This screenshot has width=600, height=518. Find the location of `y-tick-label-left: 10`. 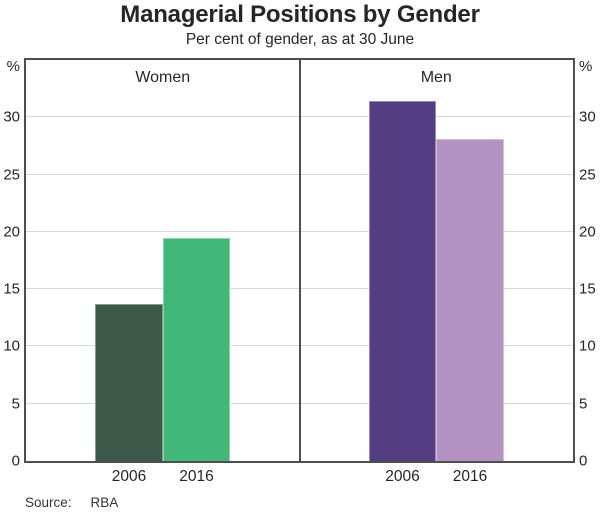

y-tick-label-left: 10 is located at coordinates (11, 346).